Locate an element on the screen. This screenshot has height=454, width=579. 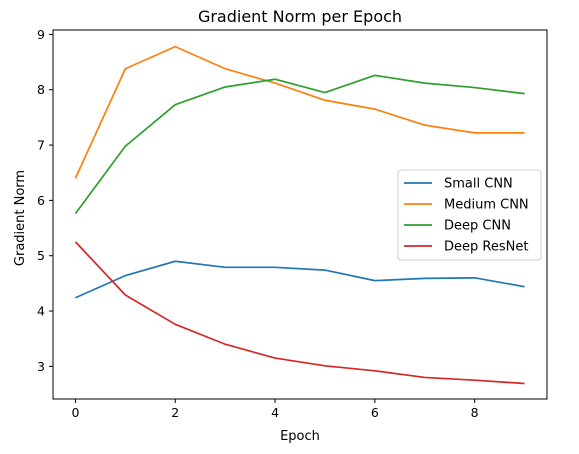
y-axis: 3 4 5 6 7 8 9 is located at coordinates (45, 200).